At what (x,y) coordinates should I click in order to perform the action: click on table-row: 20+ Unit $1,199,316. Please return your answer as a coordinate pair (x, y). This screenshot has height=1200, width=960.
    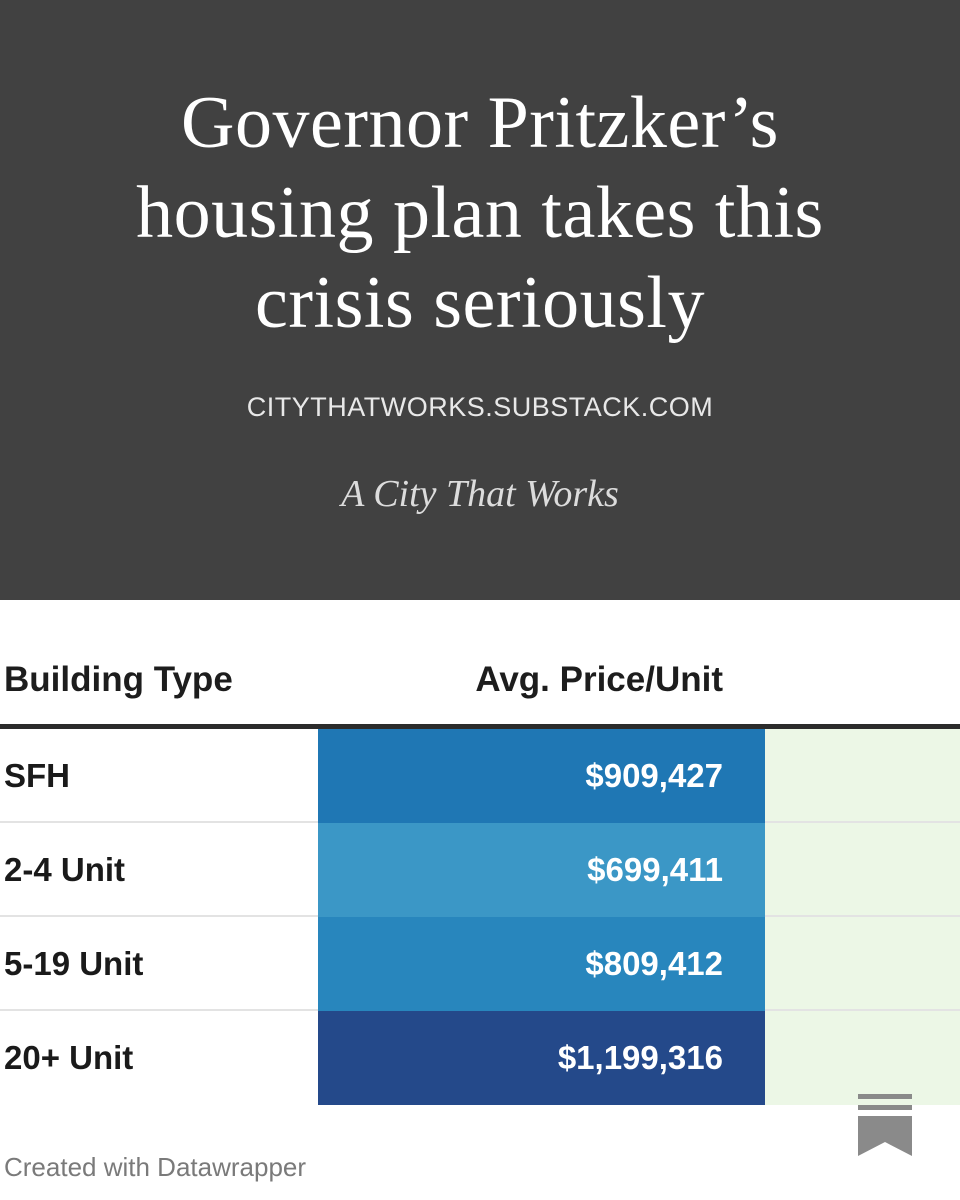
    Looking at the image, I should click on (480, 1058).